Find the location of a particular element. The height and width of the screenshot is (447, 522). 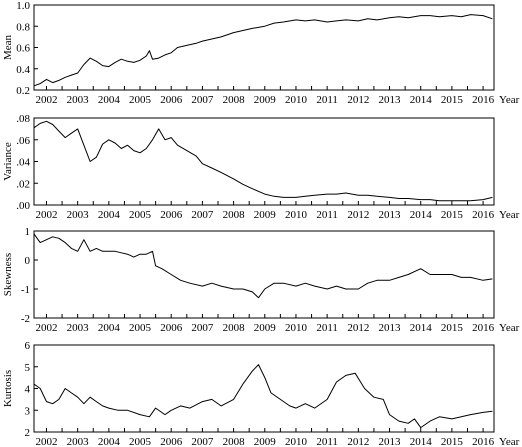

panel-3-ytick-label: 1 is located at coordinates (28, 232).